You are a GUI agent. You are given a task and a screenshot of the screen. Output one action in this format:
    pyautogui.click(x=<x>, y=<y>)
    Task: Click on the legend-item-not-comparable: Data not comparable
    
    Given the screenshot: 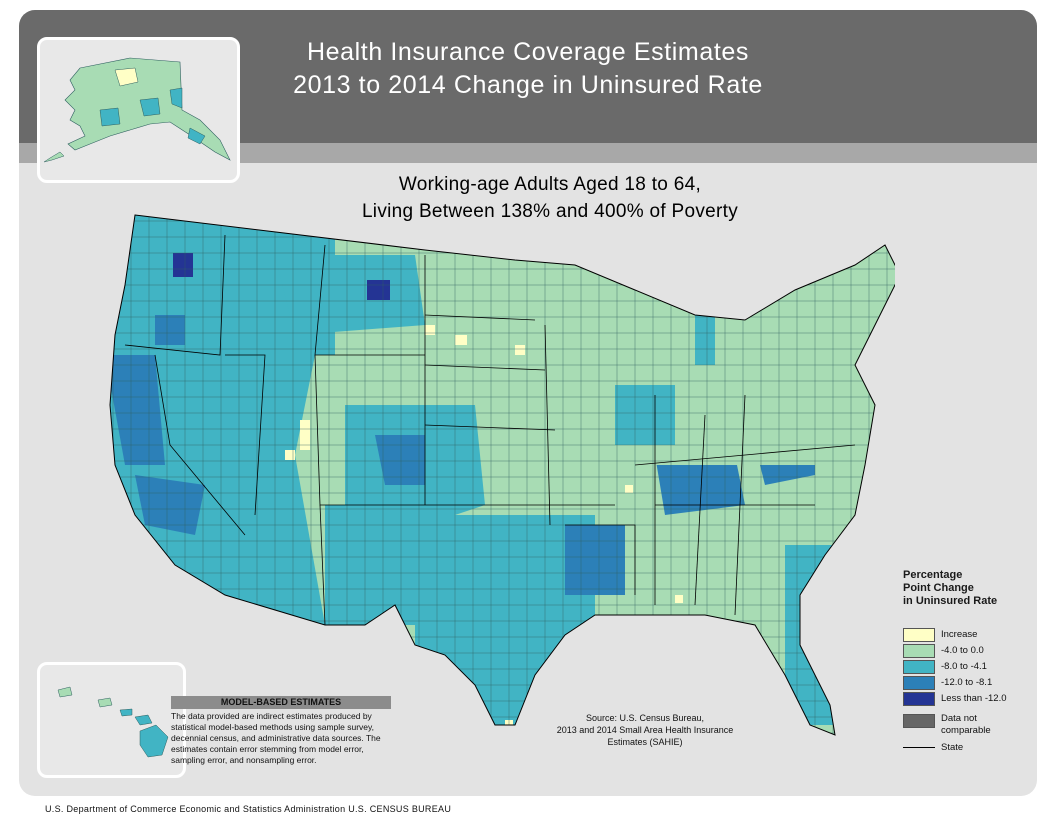 What is the action you would take?
    pyautogui.click(x=960, y=726)
    